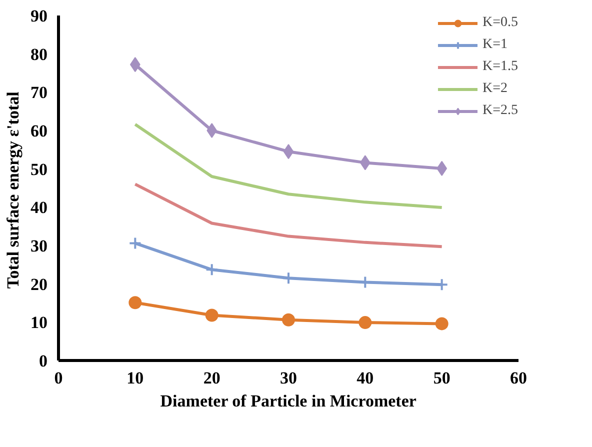 This screenshot has height=447, width=592. What do you see at coordinates (518, 378) in the screenshot?
I see `x-tick-label: 60` at bounding box center [518, 378].